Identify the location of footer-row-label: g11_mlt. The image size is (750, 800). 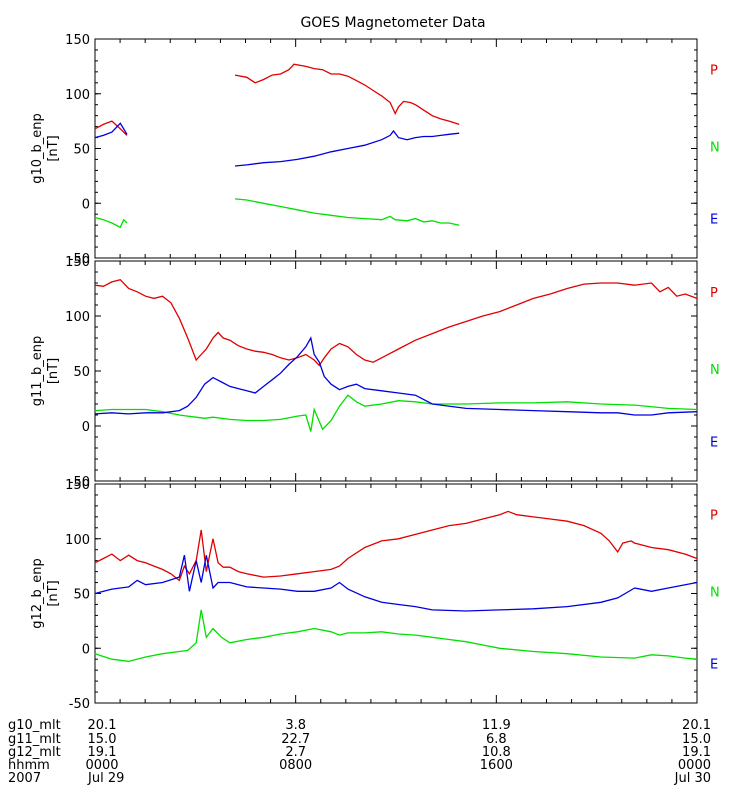
(34, 739).